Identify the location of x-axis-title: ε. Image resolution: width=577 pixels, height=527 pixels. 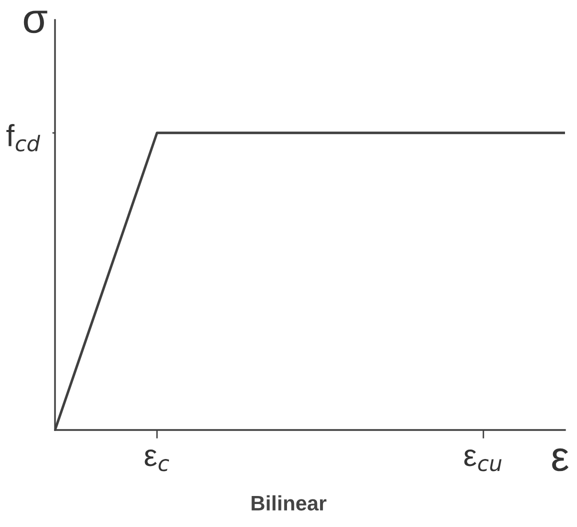
(560, 460).